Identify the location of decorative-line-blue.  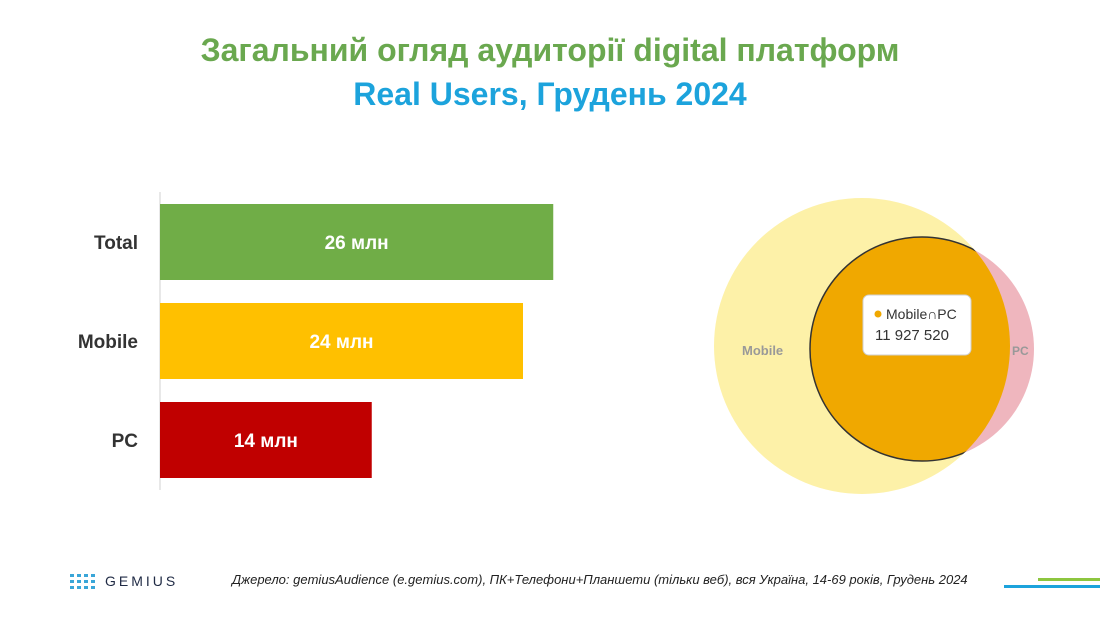
(1052, 586).